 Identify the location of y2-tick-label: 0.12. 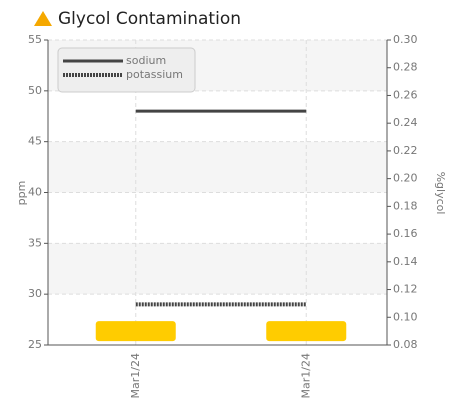
(405, 289).